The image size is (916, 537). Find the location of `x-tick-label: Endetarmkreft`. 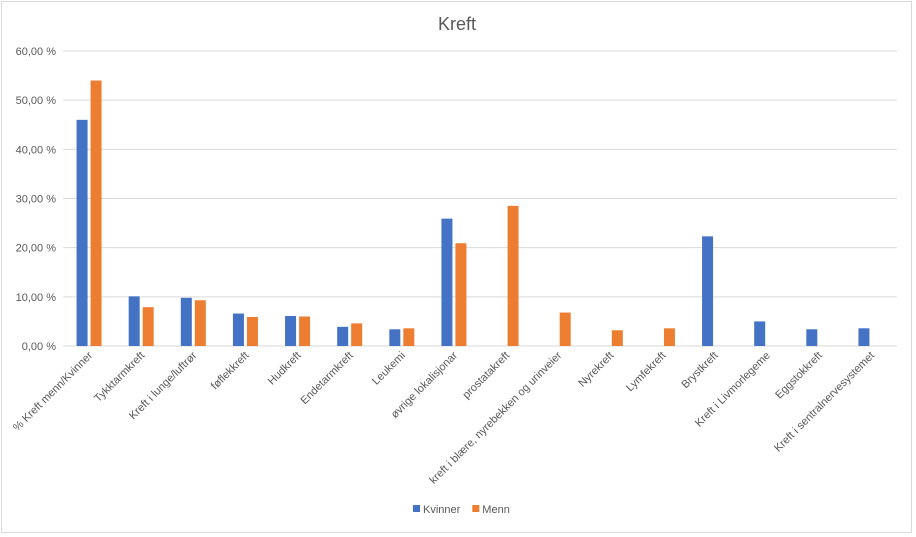

x-tick-label: Endetarmkreft is located at coordinates (326, 378).